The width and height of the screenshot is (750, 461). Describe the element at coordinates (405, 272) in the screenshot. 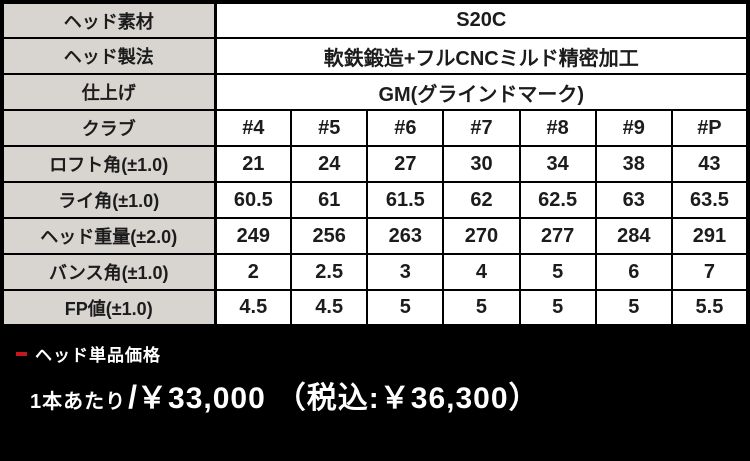

I see `bounce-cell: 3` at that location.